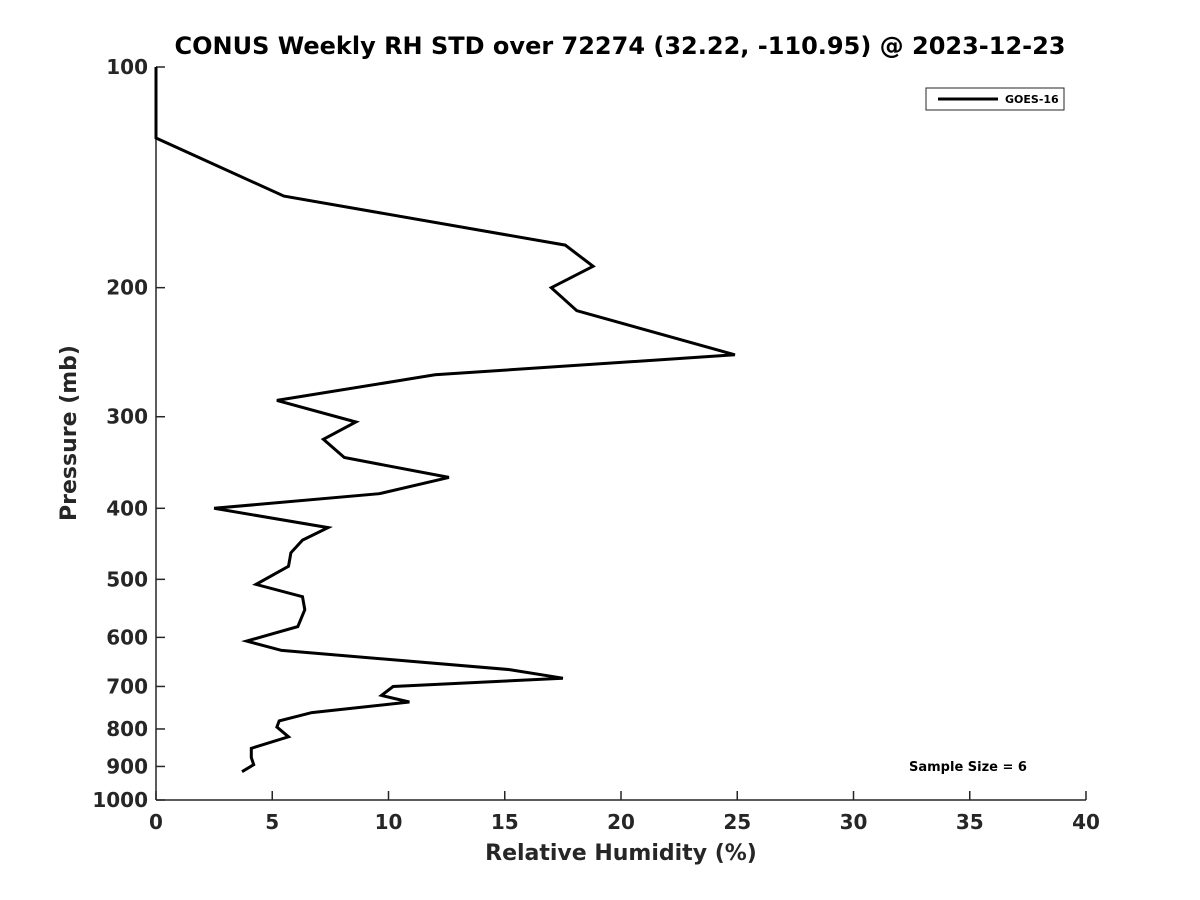 This screenshot has width=1200, height=900. I want to click on sample-size-annotation: Sample Size = 6, so click(968, 767).